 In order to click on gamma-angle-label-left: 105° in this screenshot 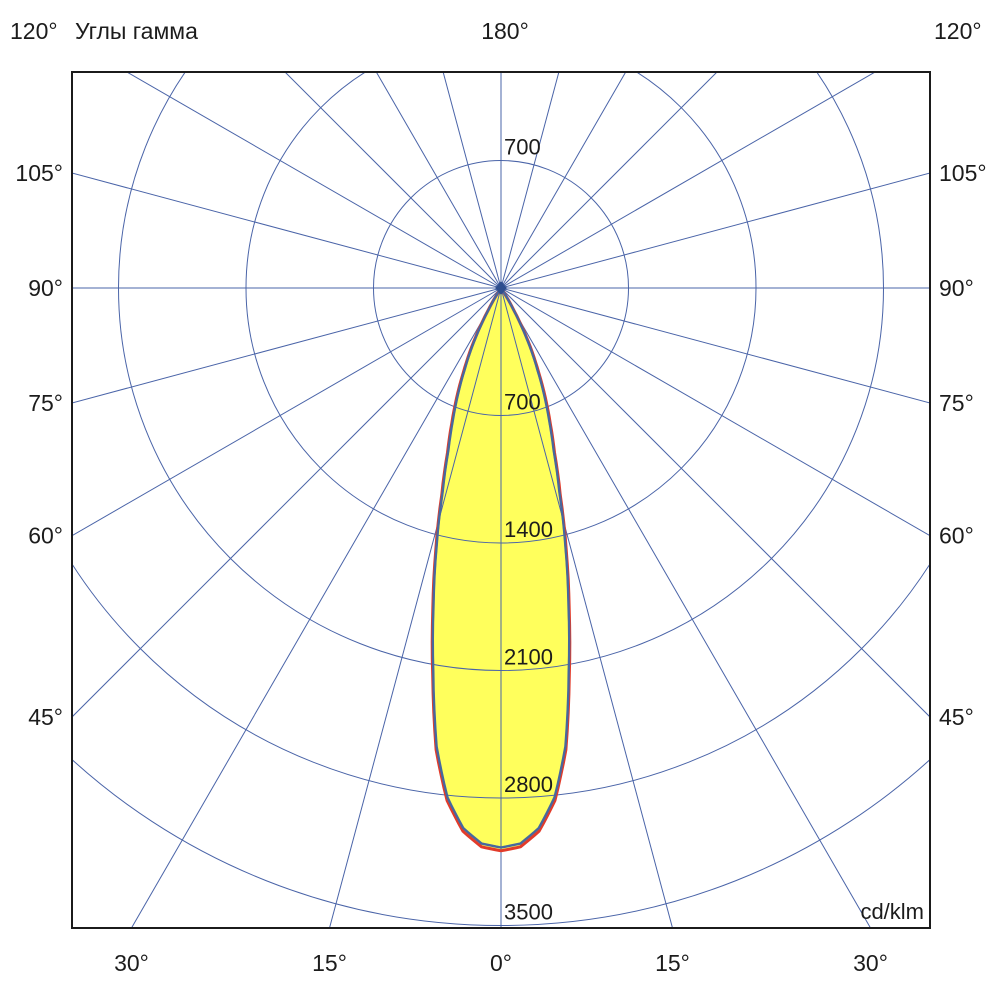, I will do `click(39, 173)`.